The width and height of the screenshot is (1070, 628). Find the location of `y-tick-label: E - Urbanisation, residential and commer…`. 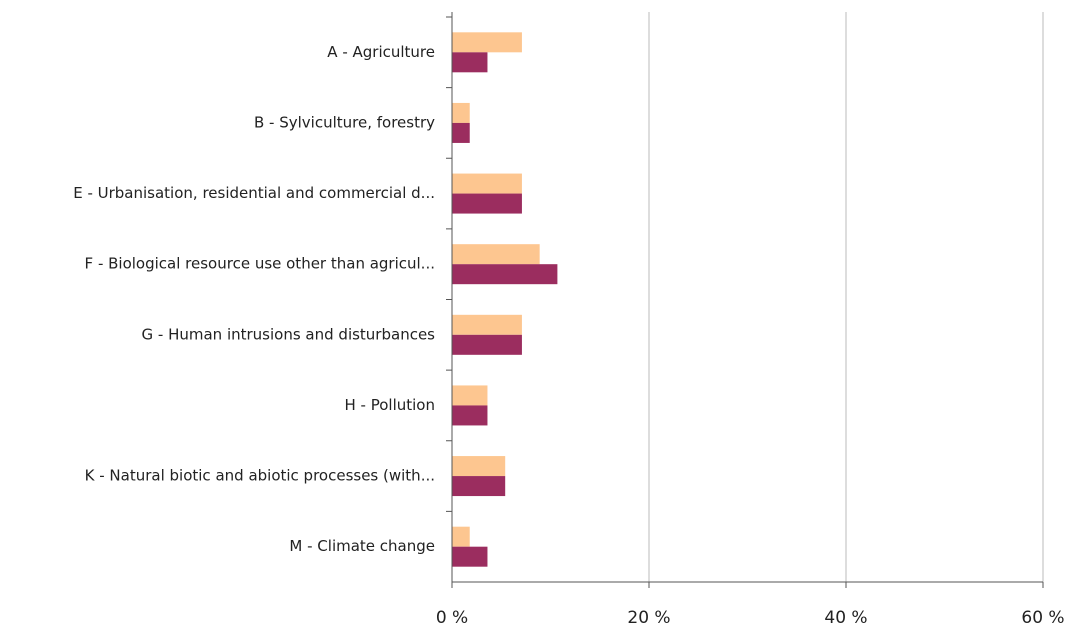

y-tick-label: E - Urbanisation, residential and commer… is located at coordinates (254, 193).